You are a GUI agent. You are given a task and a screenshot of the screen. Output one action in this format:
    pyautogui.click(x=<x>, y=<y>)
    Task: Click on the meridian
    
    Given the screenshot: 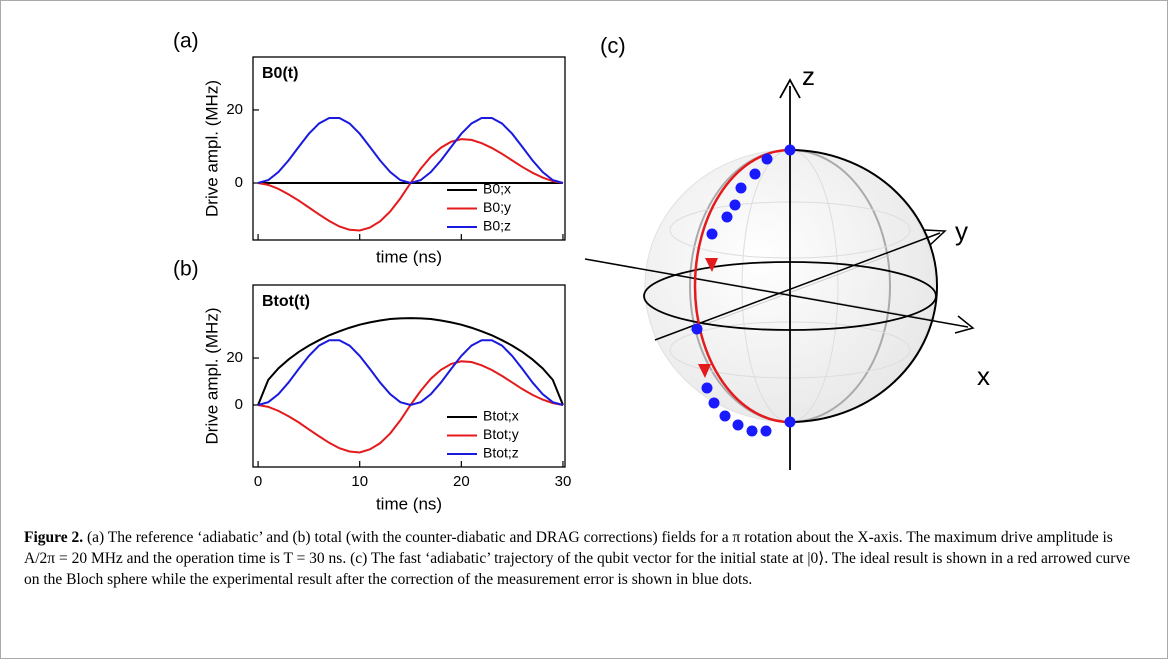 What is the action you would take?
    pyautogui.click(x=863, y=286)
    